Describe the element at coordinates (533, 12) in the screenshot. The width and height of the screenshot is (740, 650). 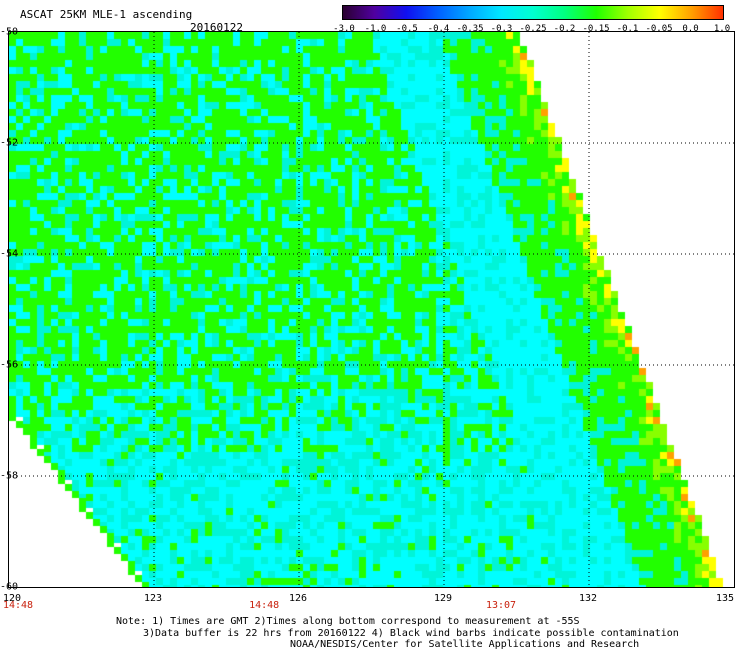
I see `colorbar` at that location.